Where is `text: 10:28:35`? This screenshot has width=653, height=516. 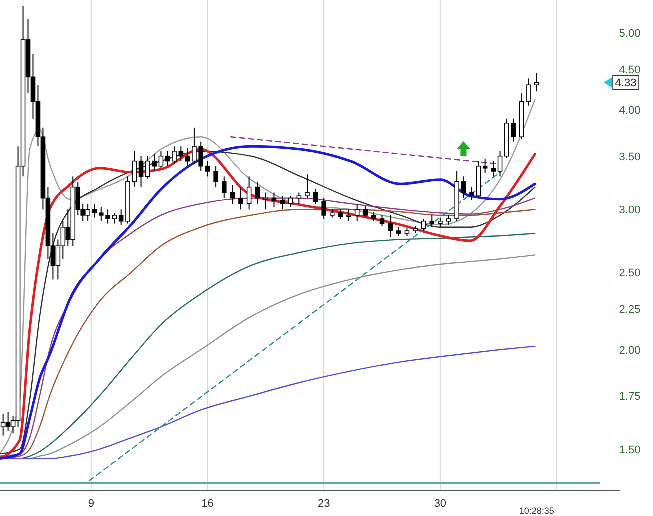
text: 10:28:35 is located at coordinates (536, 511).